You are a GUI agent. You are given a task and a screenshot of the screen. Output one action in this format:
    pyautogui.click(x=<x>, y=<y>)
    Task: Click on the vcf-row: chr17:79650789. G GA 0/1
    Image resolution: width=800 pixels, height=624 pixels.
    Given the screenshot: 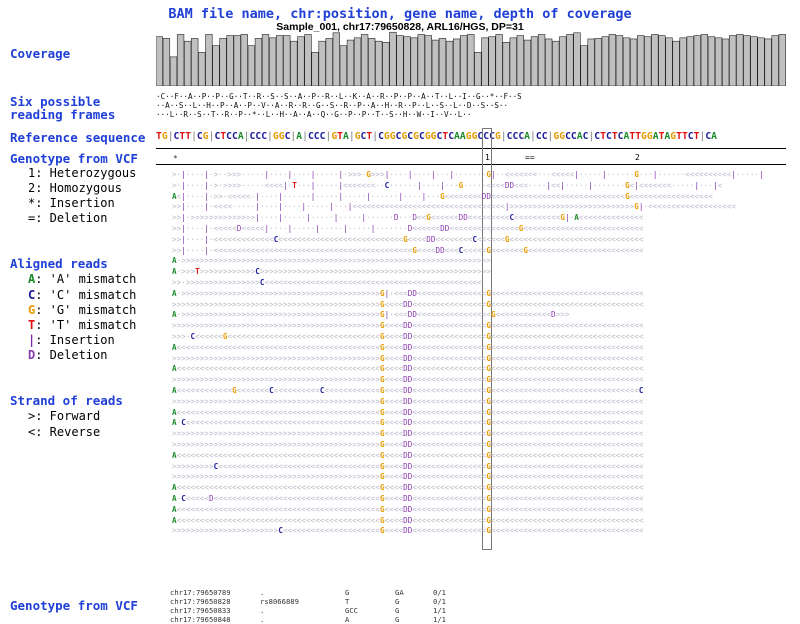 What is the action you would take?
    pyautogui.click(x=321, y=592)
    